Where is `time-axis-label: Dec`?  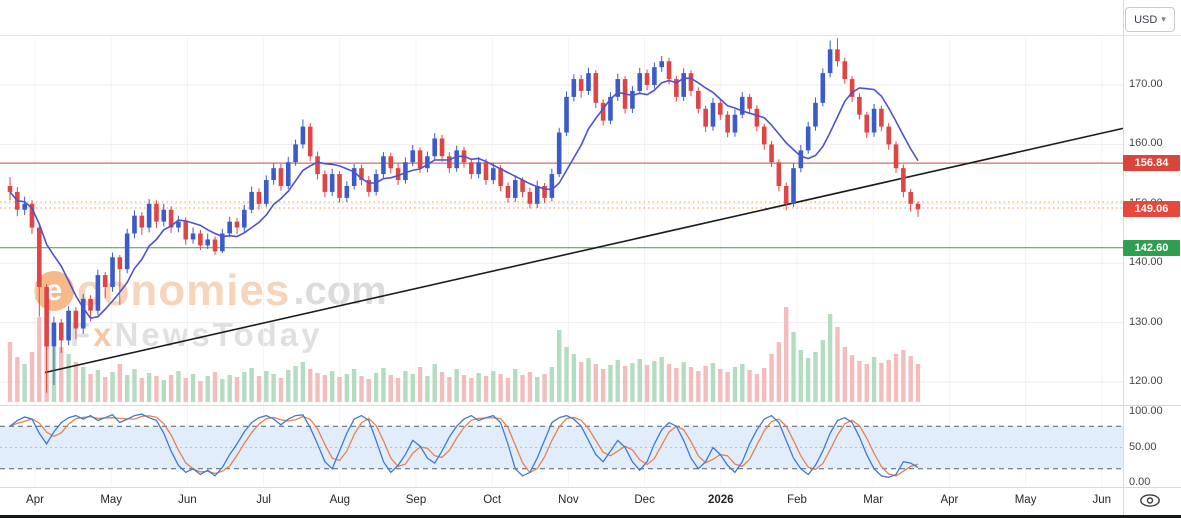 time-axis-label: Dec is located at coordinates (644, 500).